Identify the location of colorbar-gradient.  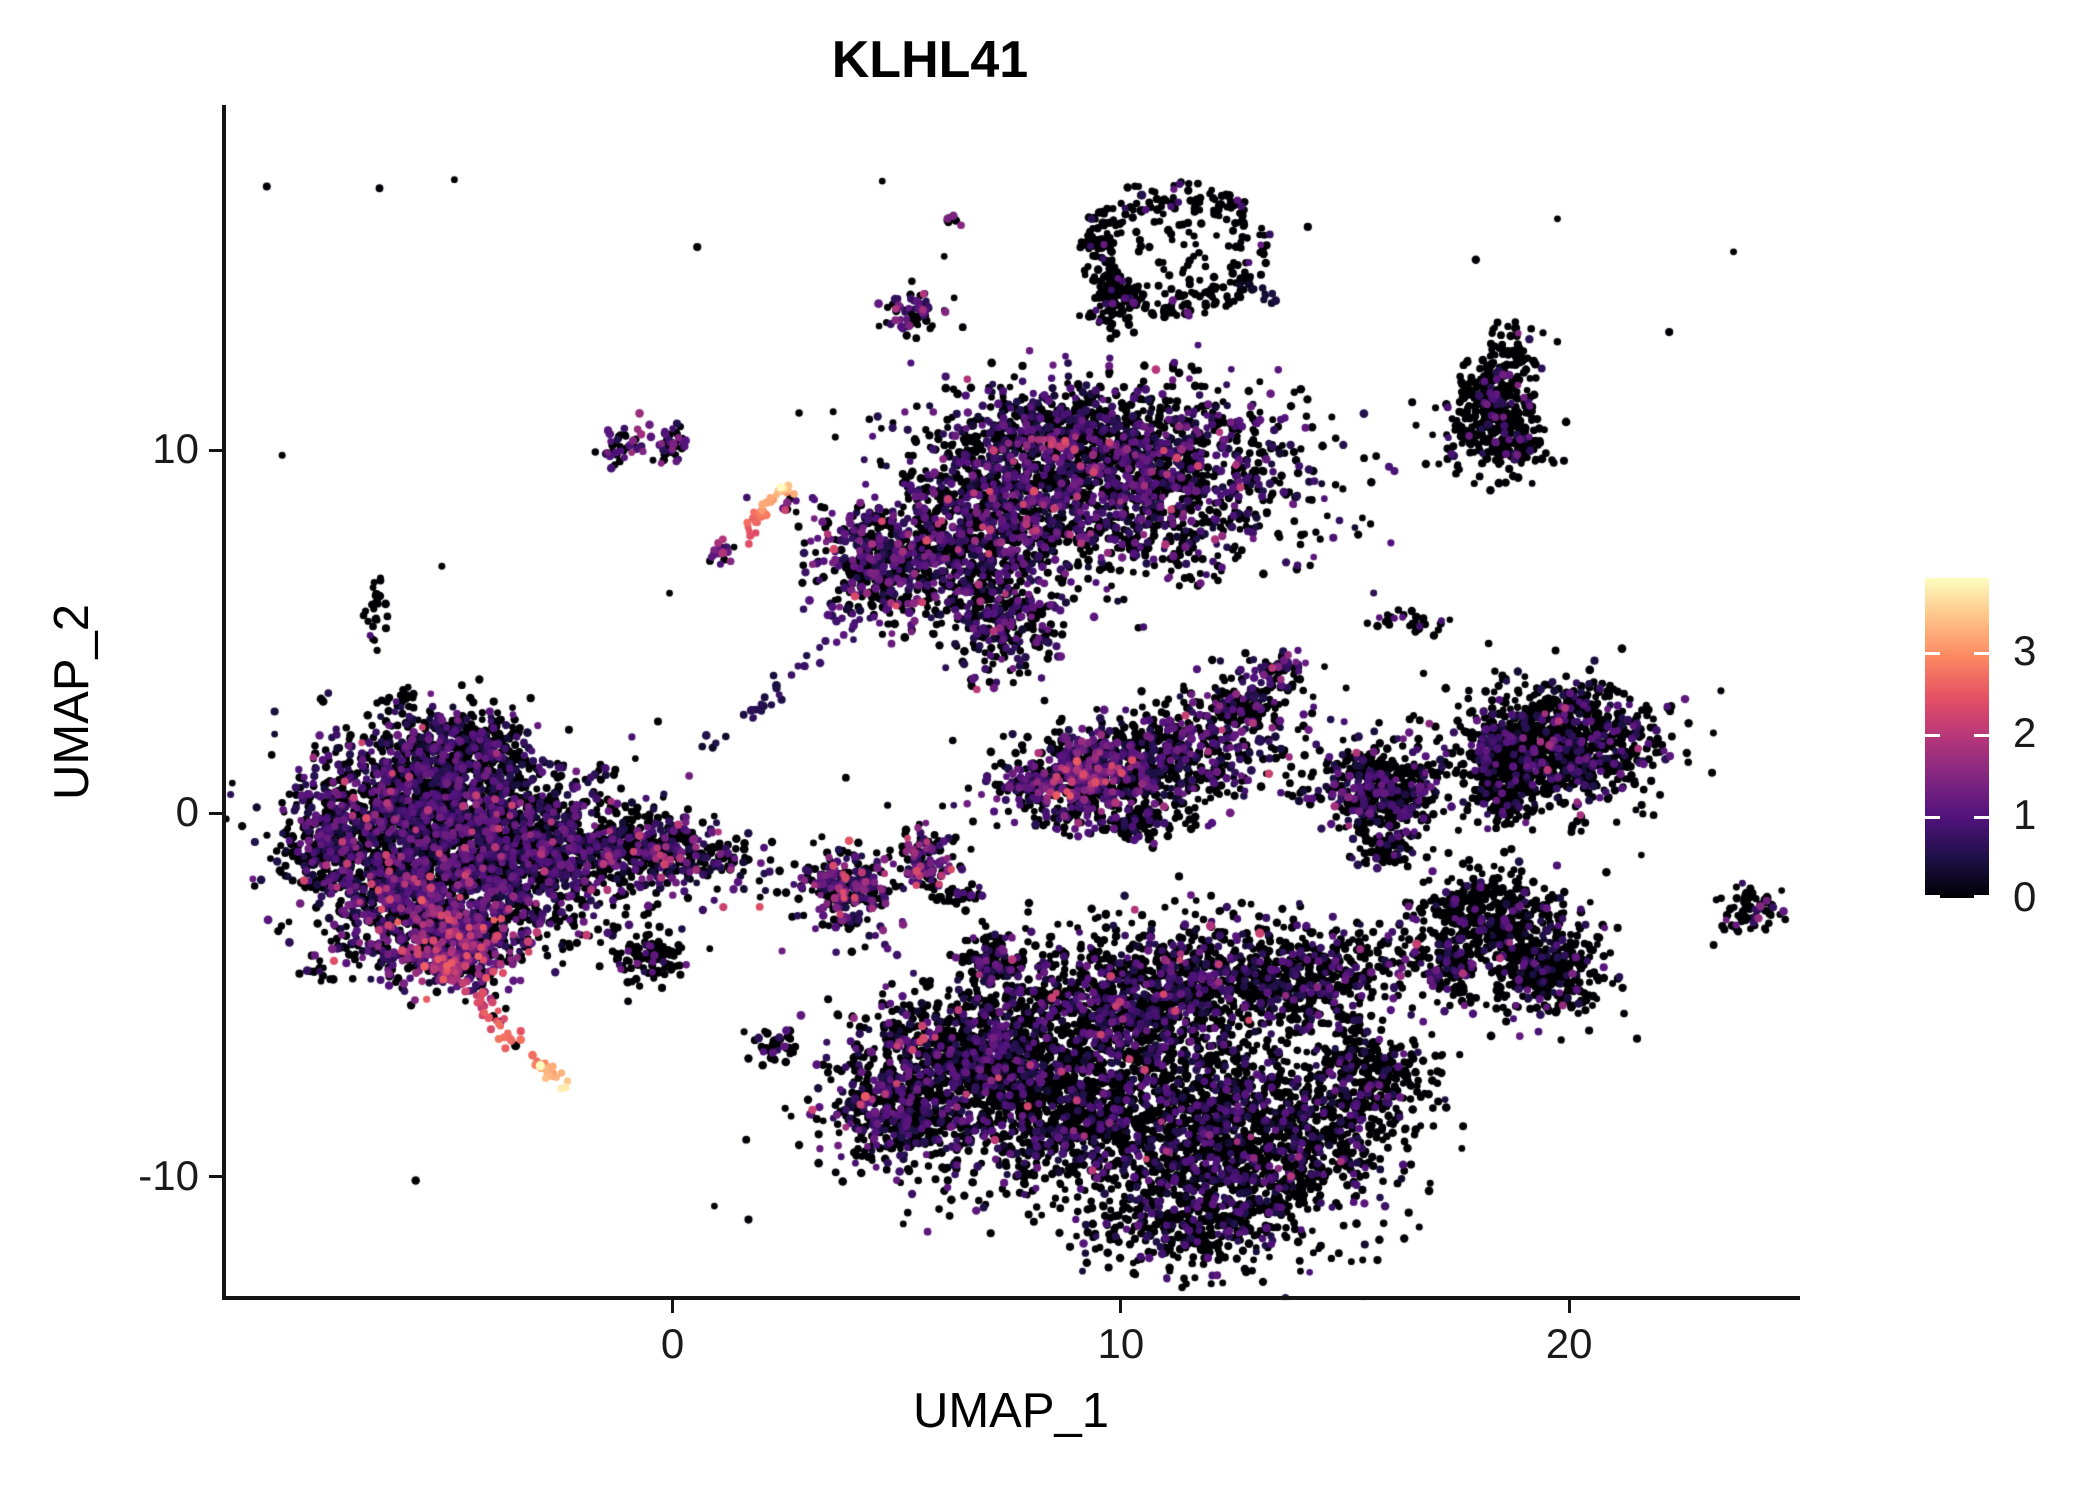
(1957, 738).